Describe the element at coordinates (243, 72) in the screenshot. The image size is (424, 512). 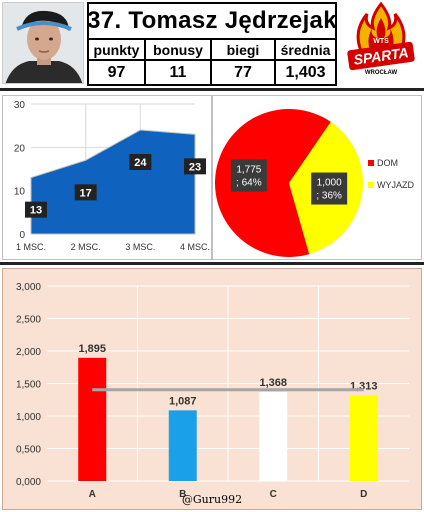
I see `stat-value: 77` at that location.